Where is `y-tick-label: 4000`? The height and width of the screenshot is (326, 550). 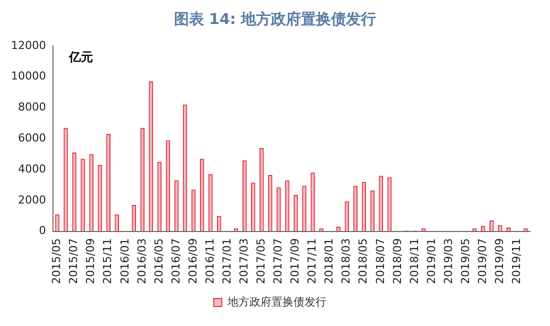
y-tick-label: 4000 is located at coordinates (32, 169).